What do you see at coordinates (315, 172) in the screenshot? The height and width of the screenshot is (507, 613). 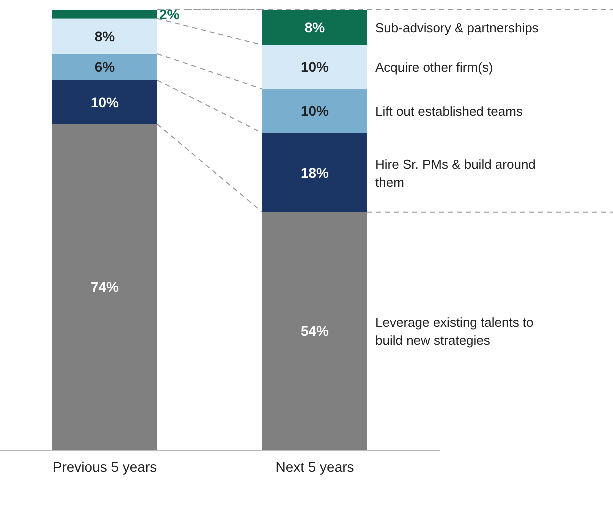 I see `data-label: 18%` at bounding box center [315, 172].